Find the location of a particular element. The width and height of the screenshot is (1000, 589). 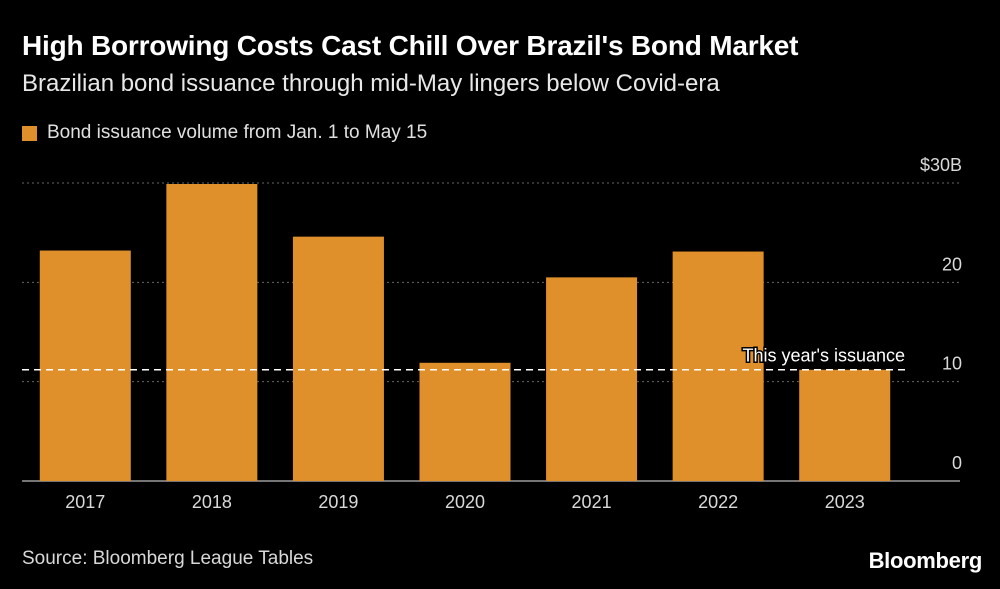

bar-2020 is located at coordinates (465, 421).